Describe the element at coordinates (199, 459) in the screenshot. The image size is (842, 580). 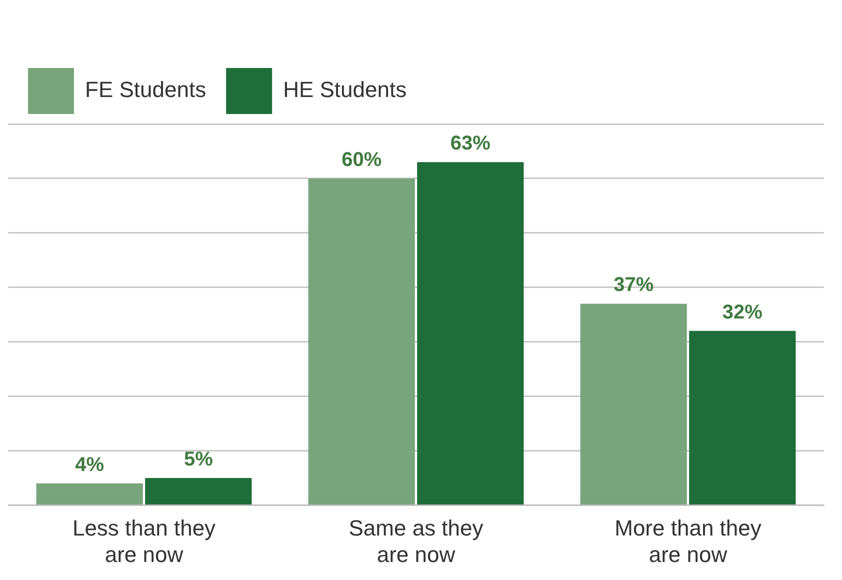
I see `data-label: 5%` at that location.